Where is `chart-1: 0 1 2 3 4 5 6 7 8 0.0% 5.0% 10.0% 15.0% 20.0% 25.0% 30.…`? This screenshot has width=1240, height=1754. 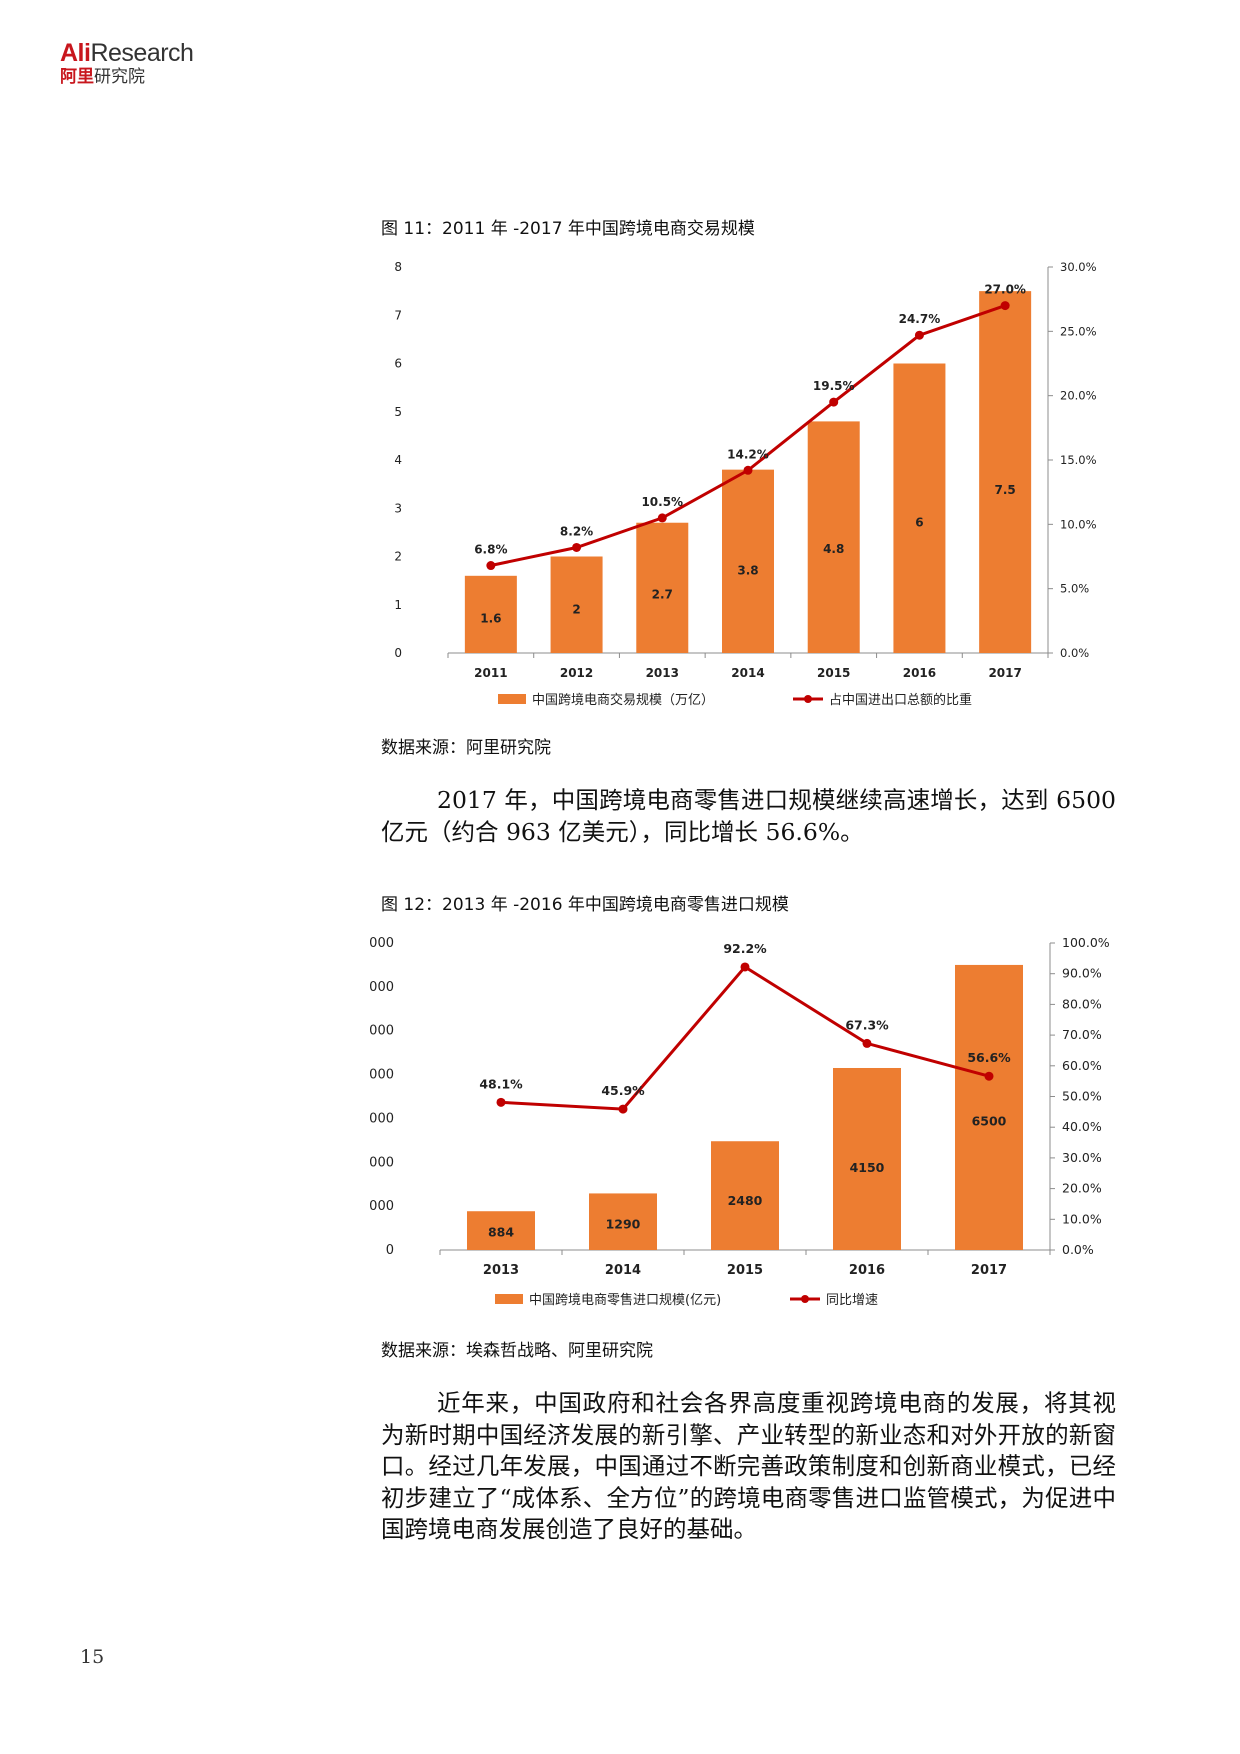 chart-1: 0 1 2 3 4 5 6 7 8 0.0% 5.0% 10.0% 15.0% 20.0% 25.0% 30.… is located at coordinates (745, 484).